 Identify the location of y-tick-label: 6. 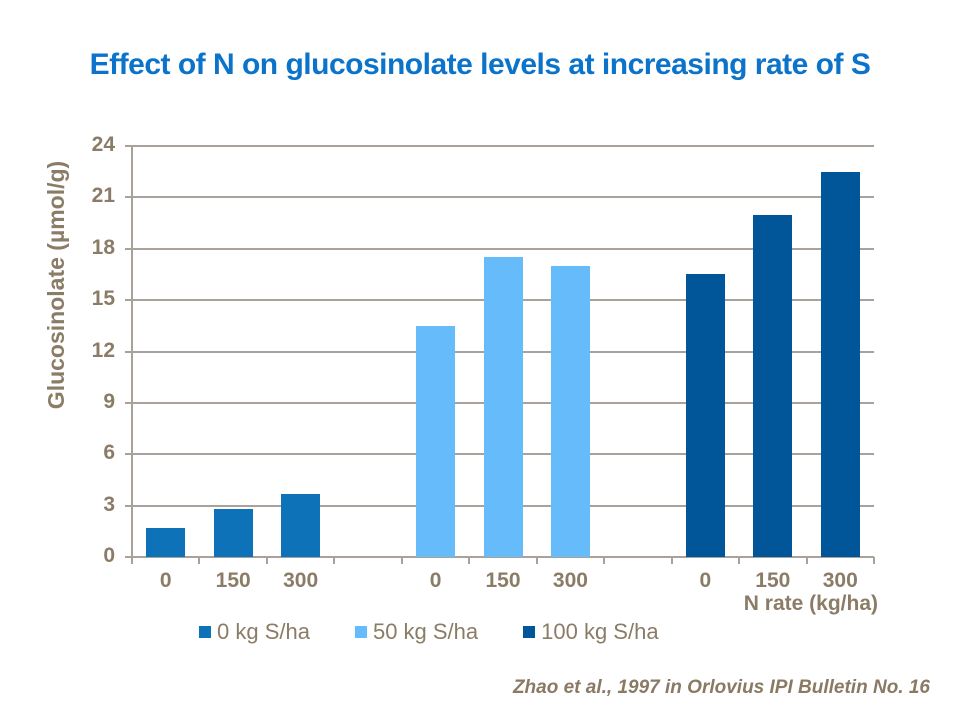
(109, 453).